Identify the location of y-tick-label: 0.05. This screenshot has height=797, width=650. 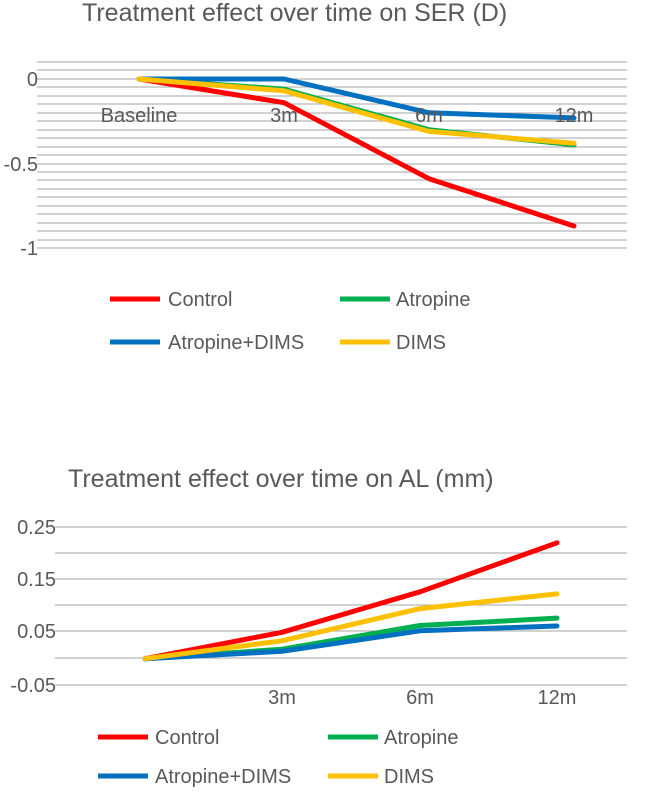
(36, 632).